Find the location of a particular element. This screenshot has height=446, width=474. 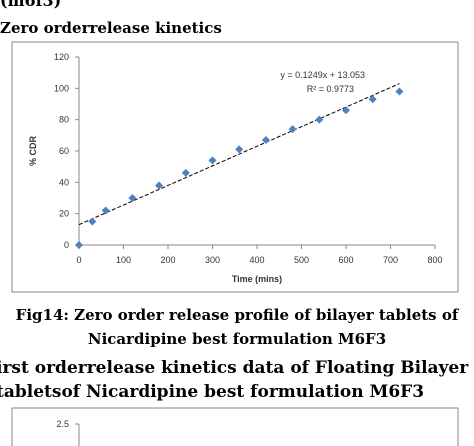

top-label: (m6f3) is located at coordinates (30, 5).